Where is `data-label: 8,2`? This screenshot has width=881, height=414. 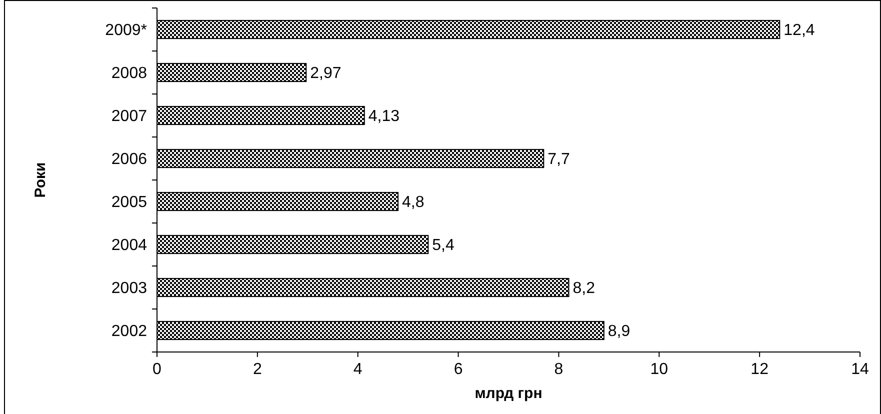 data-label: 8,2 is located at coordinates (584, 289).